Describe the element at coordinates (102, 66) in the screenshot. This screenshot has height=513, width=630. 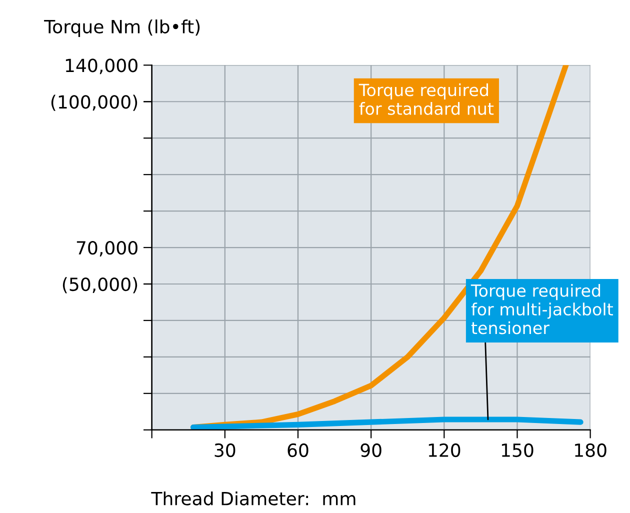
I see `y-tick-label: 140,000` at that location.